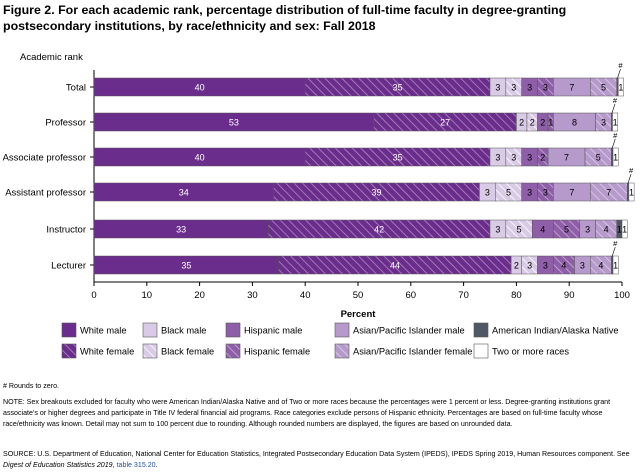  I want to click on legend-label: Black female, so click(187, 352).